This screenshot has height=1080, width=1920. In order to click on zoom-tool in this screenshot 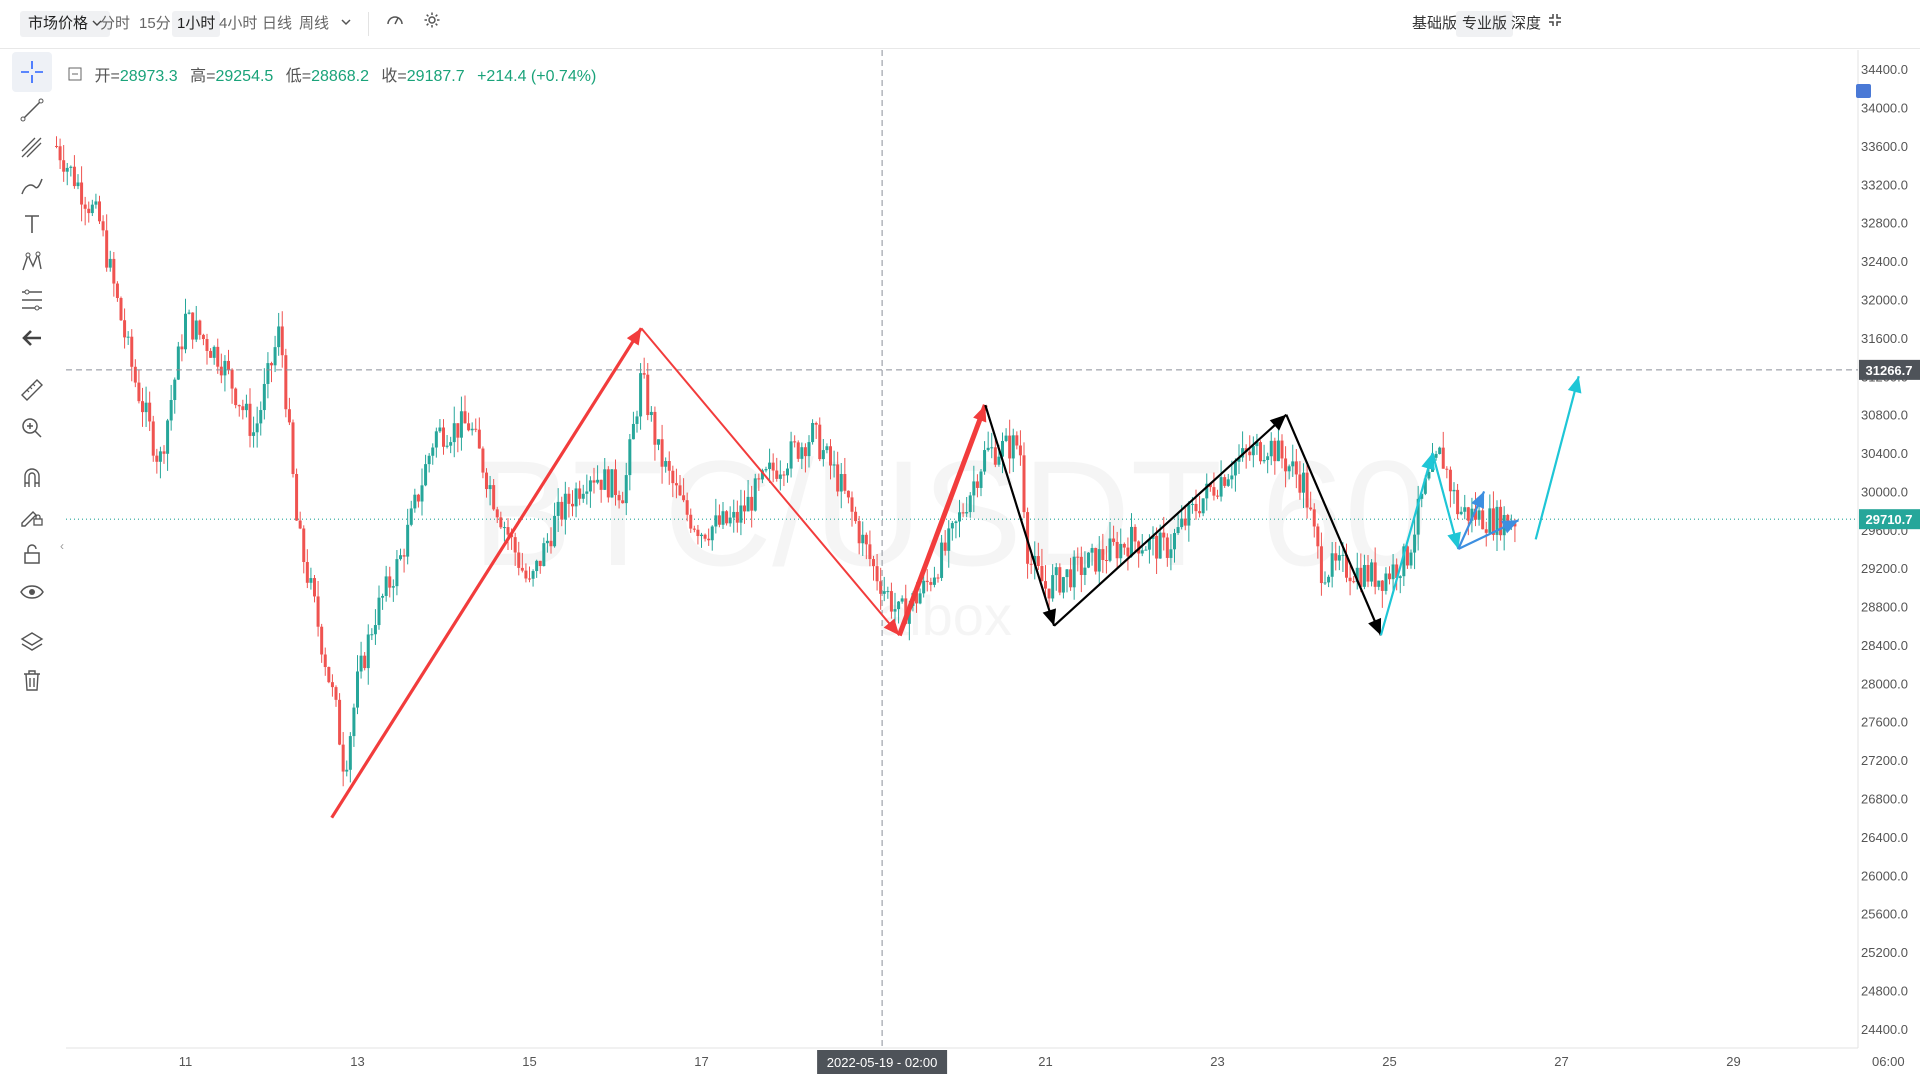, I will do `click(32, 428)`.